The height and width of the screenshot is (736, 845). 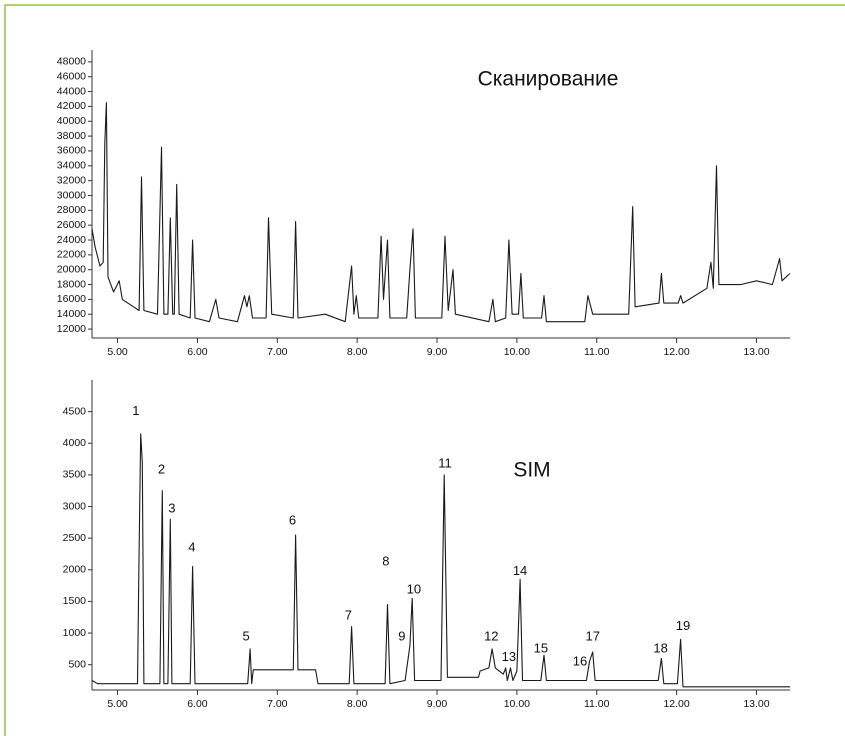 What do you see at coordinates (171, 507) in the screenshot?
I see `peak-label: 3` at bounding box center [171, 507].